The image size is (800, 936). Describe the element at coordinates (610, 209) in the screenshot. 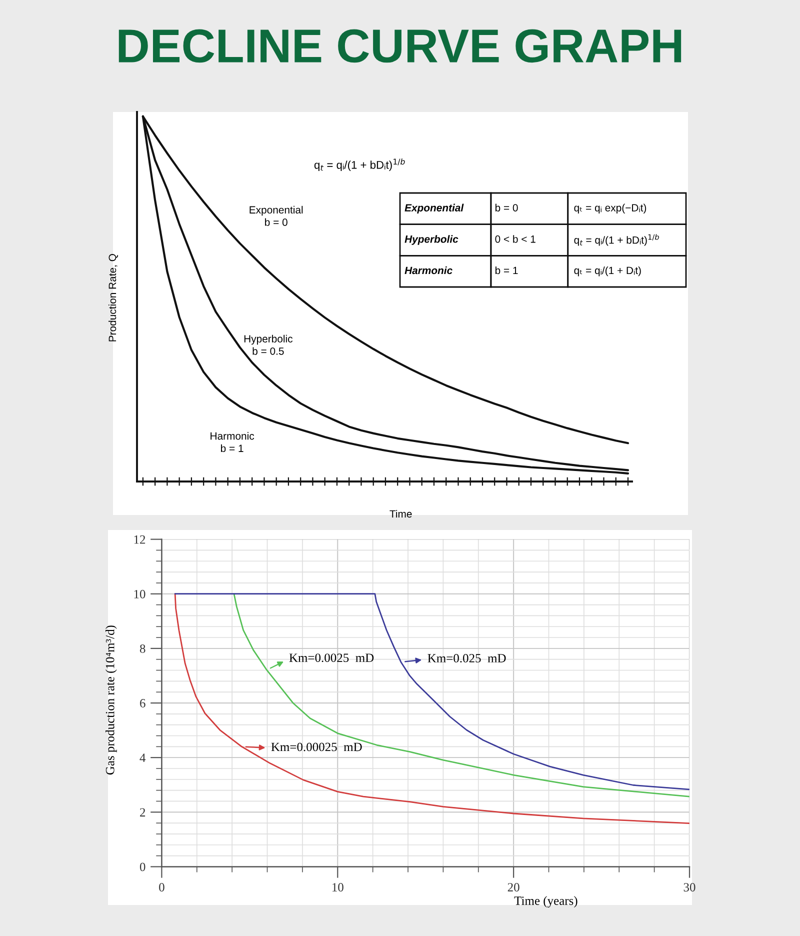

I see `annotation: qₜ = qᵢ exp(−Dᵢt)` at that location.